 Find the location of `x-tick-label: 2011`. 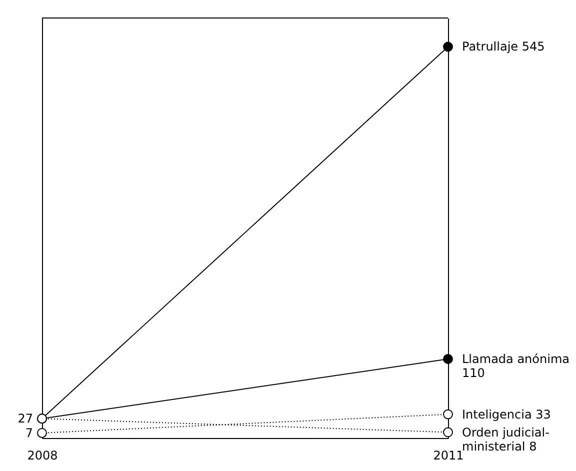

x-tick-label: 2011 is located at coordinates (448, 455).